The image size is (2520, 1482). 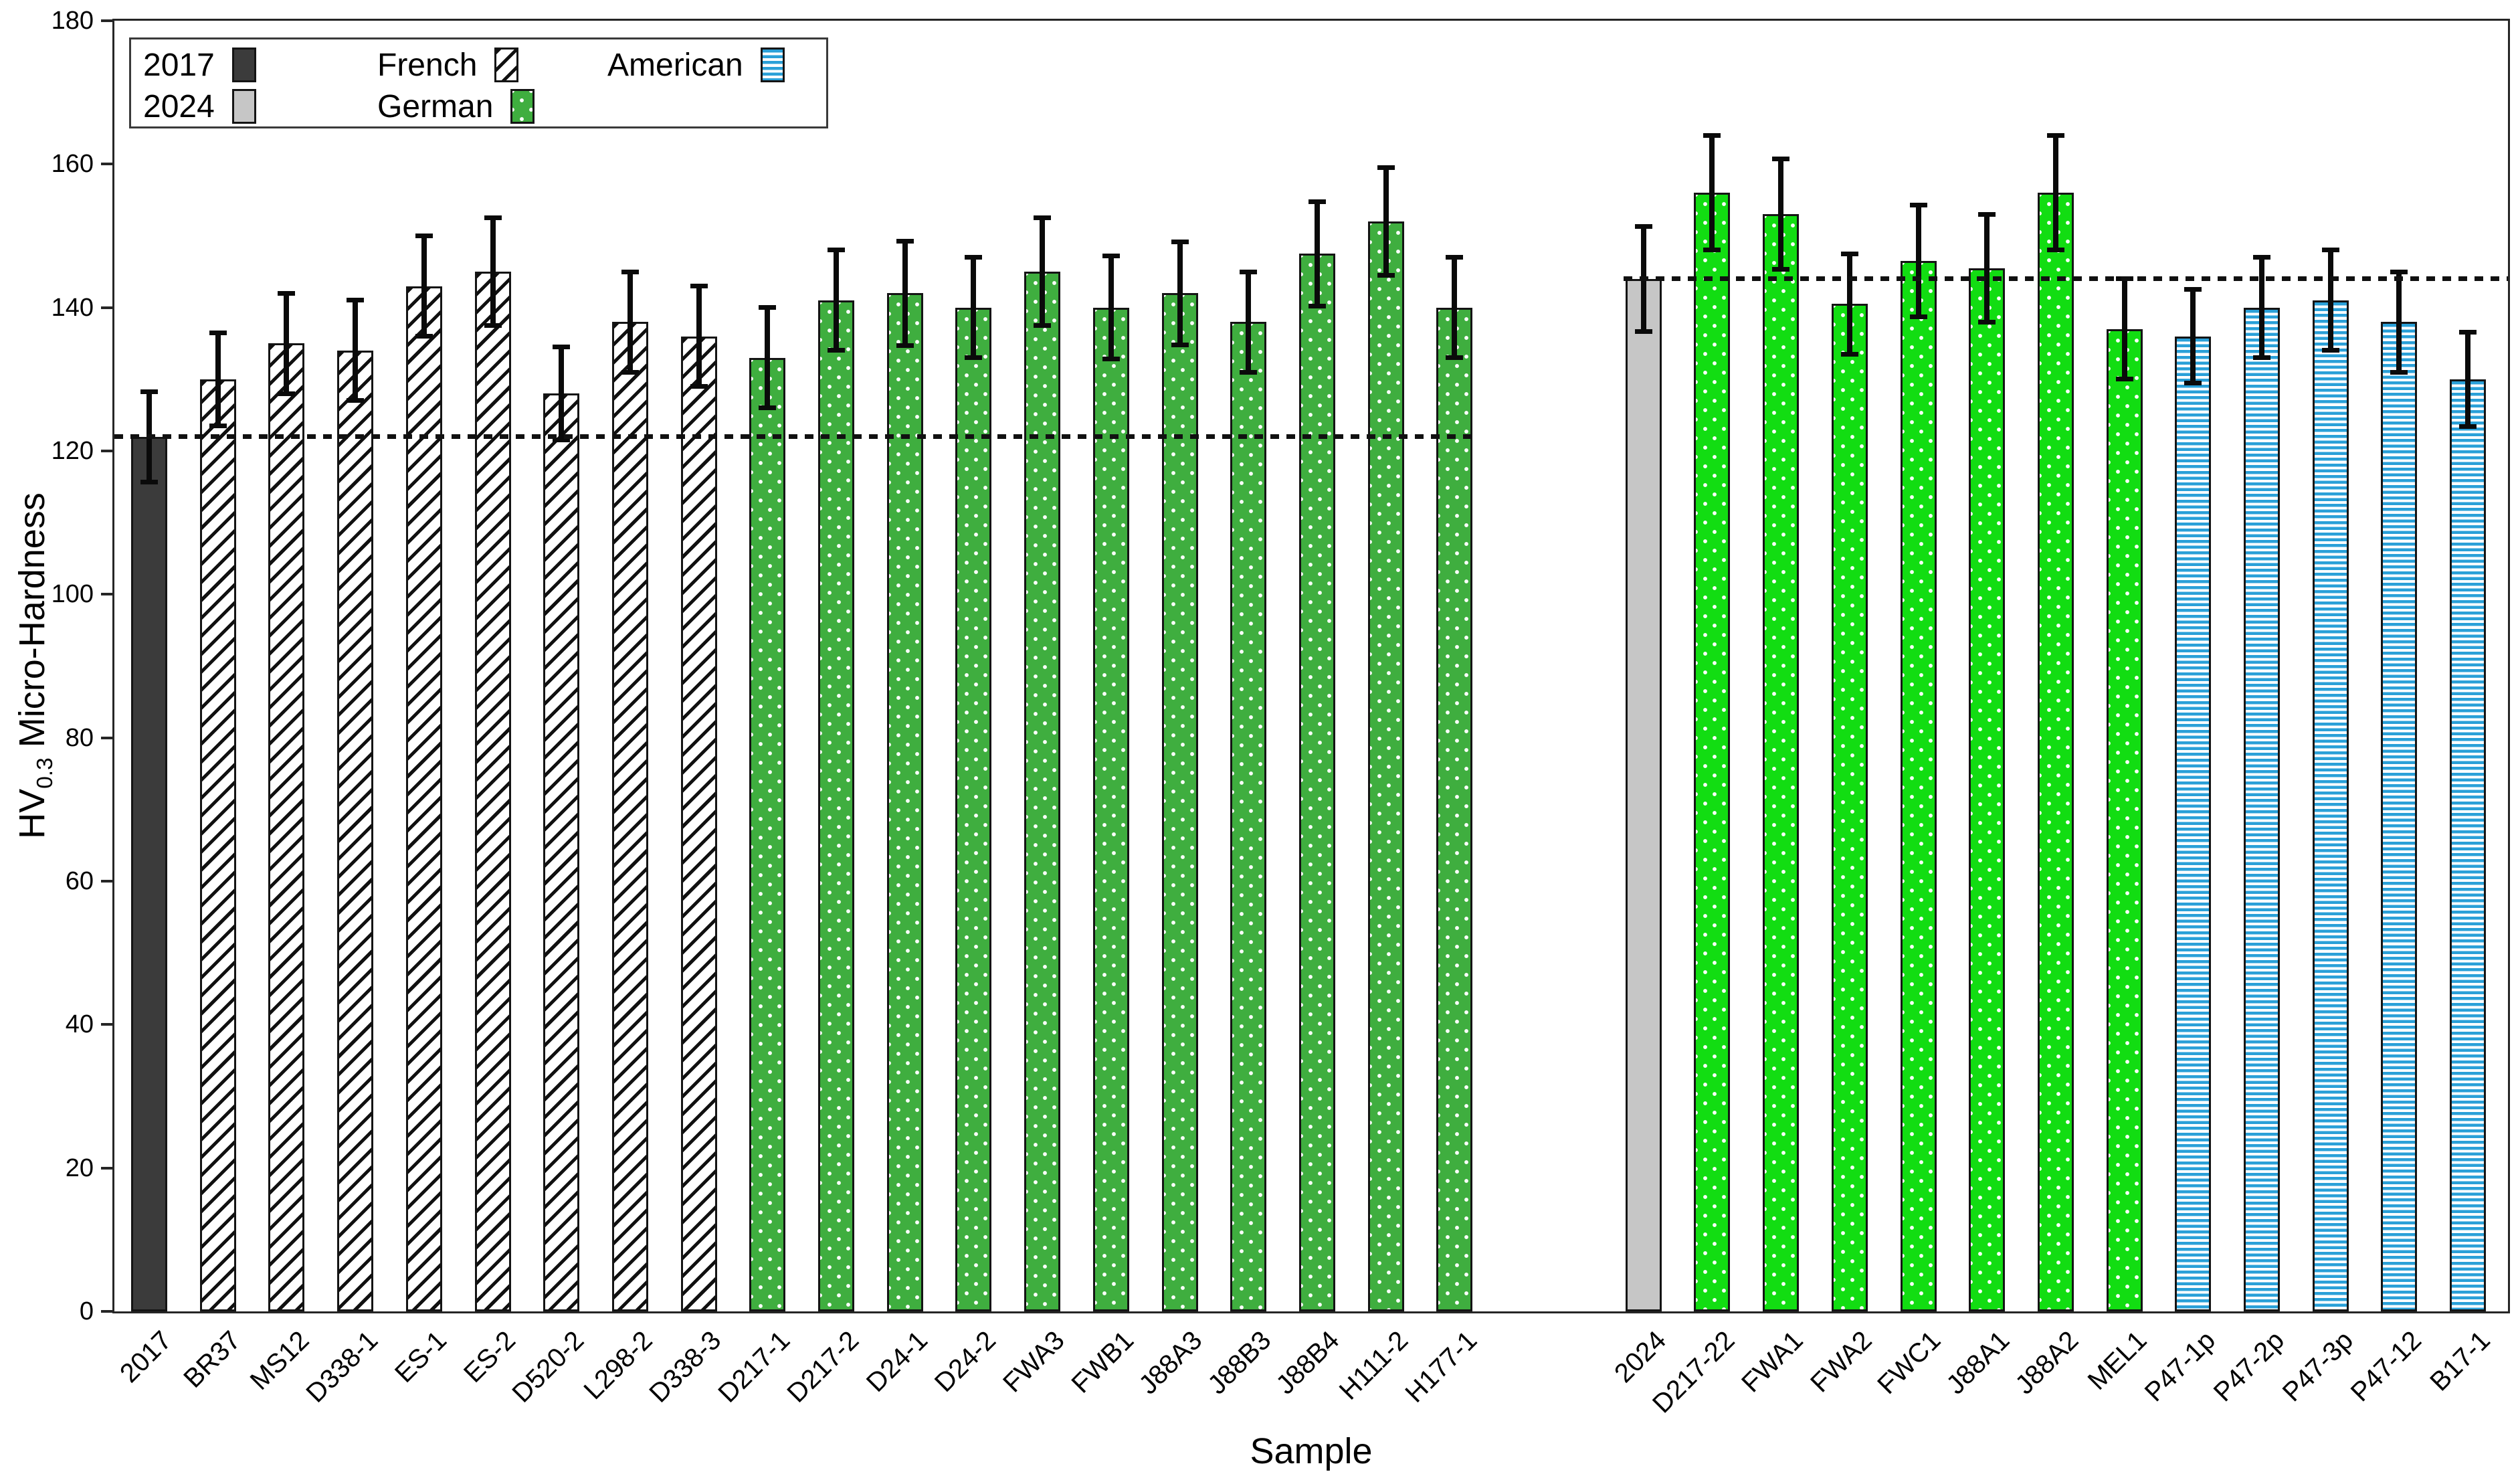 I want to click on y-axis-title-suffix: Micro-Hardness, so click(x=33, y=625).